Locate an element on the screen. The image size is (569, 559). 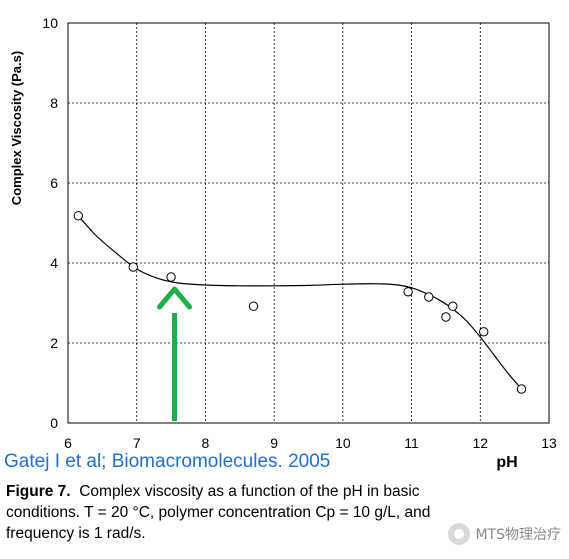
x-tick-label: 12 is located at coordinates (480, 443).